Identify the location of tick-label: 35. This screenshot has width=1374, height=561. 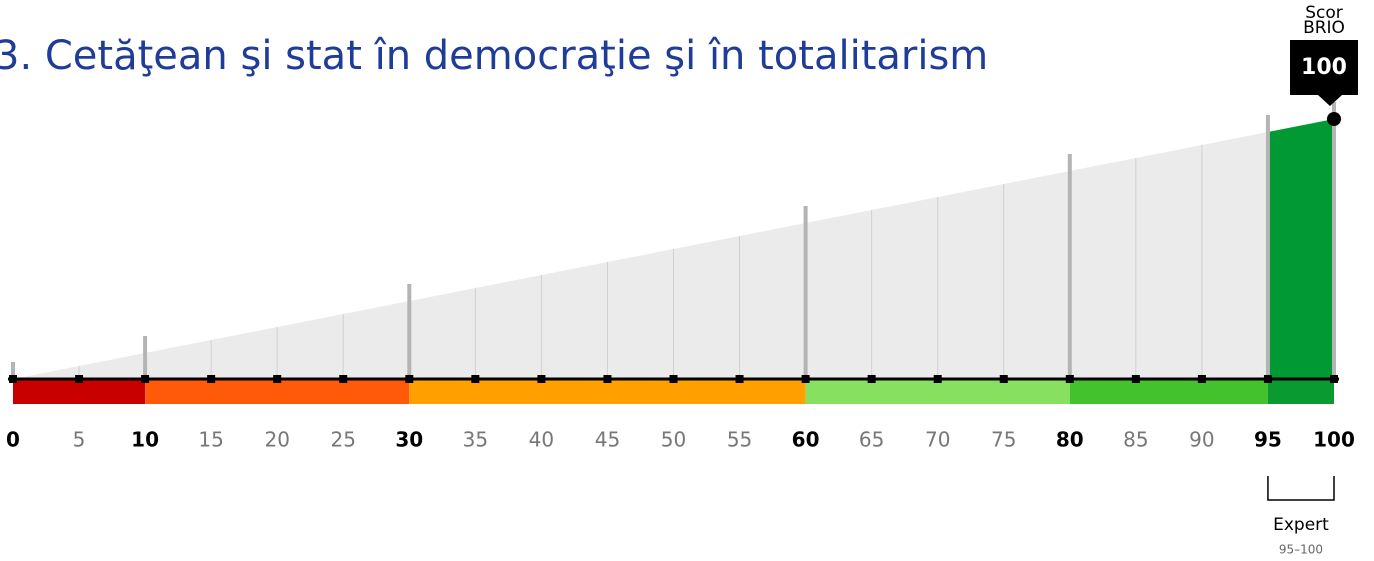
(475, 440).